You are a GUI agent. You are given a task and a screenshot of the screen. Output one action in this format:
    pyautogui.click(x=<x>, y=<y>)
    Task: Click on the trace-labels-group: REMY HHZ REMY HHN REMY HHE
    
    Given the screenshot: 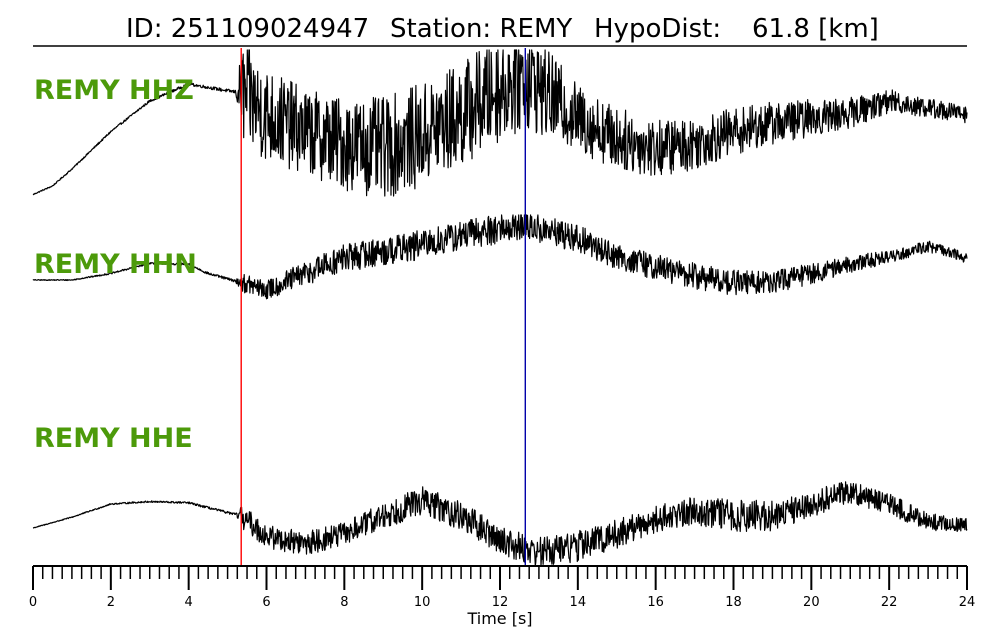 What is the action you would take?
    pyautogui.click(x=115, y=264)
    